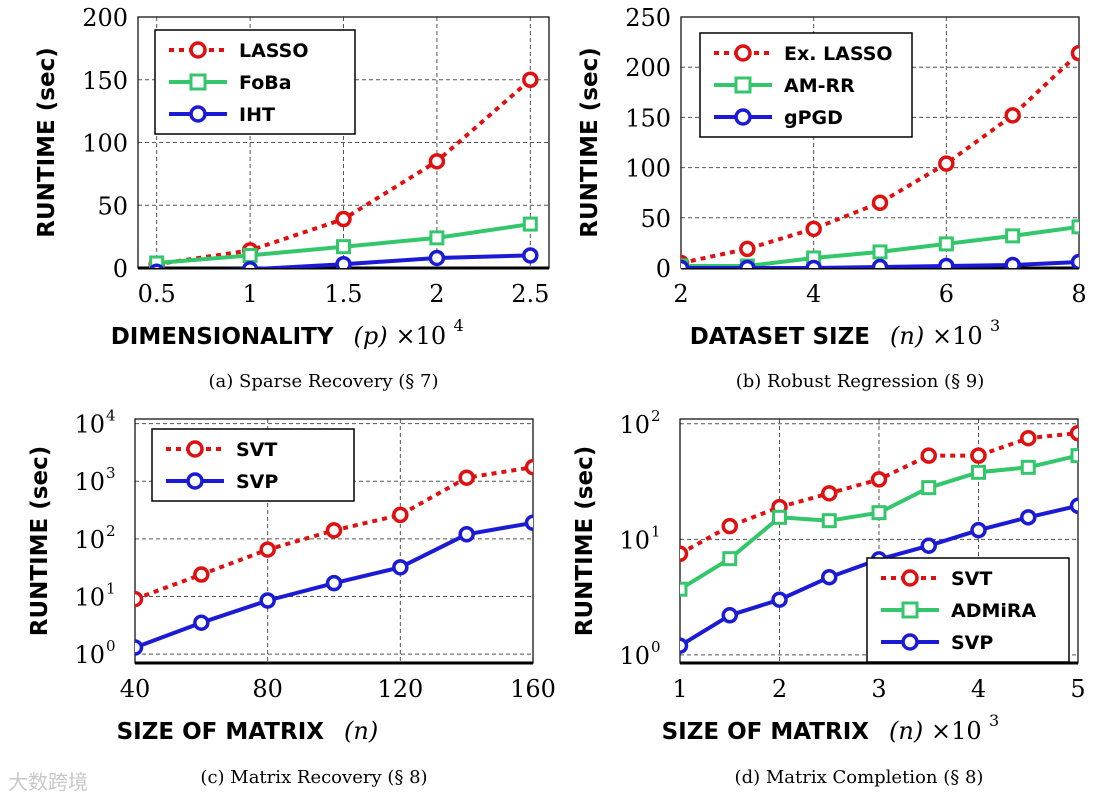 The width and height of the screenshot is (1119, 805). Describe the element at coordinates (47, 142) in the screenshot. I see `y-axis-label: RUNTIME (sec)` at that location.